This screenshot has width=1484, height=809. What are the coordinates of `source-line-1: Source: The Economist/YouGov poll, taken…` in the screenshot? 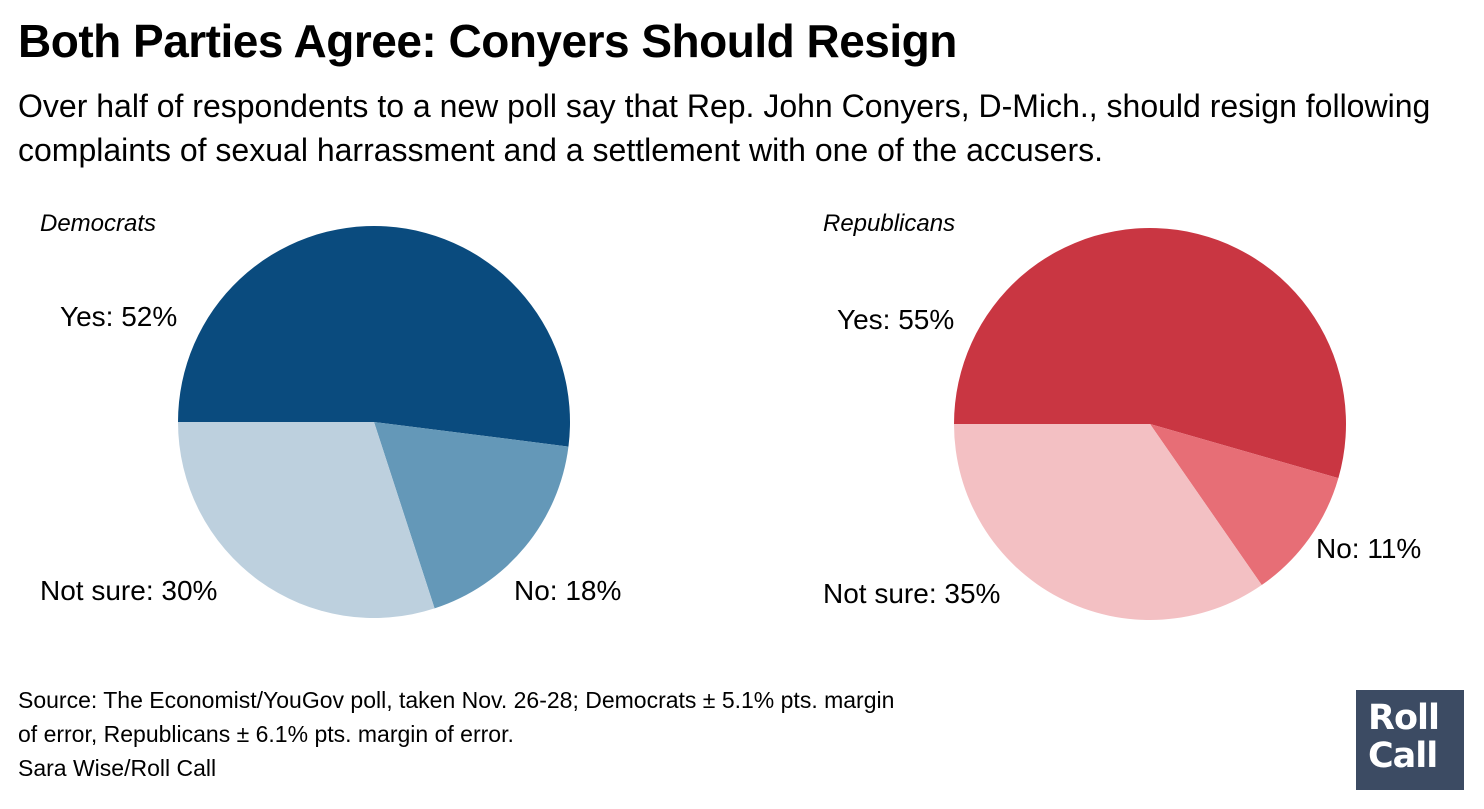 It's located at (456, 700).